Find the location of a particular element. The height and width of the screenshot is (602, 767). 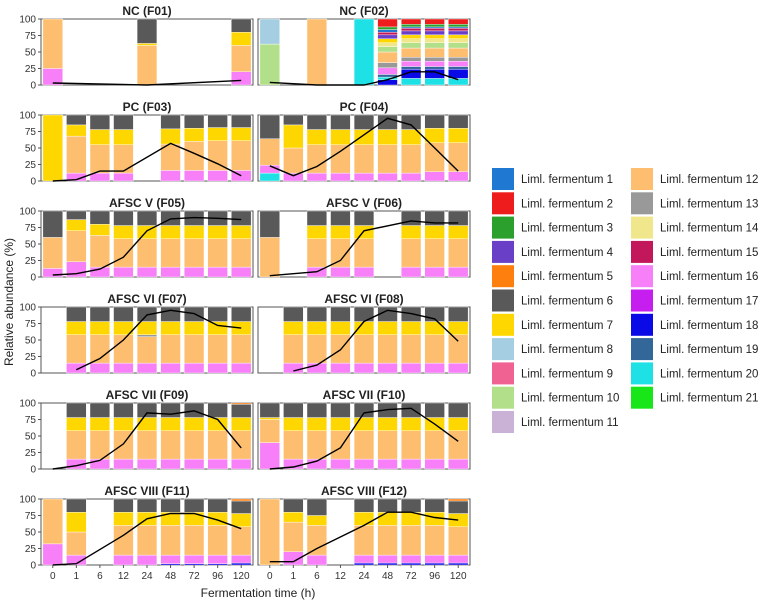

legend-label: Liml. fermentum 16 is located at coordinates (709, 277).